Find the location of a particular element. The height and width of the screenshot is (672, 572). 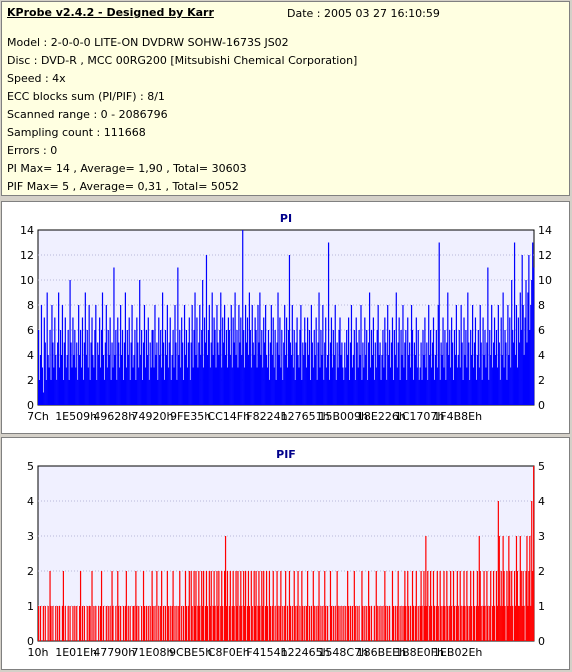

pi-ytick-left-4: 8 is located at coordinates (30, 305).